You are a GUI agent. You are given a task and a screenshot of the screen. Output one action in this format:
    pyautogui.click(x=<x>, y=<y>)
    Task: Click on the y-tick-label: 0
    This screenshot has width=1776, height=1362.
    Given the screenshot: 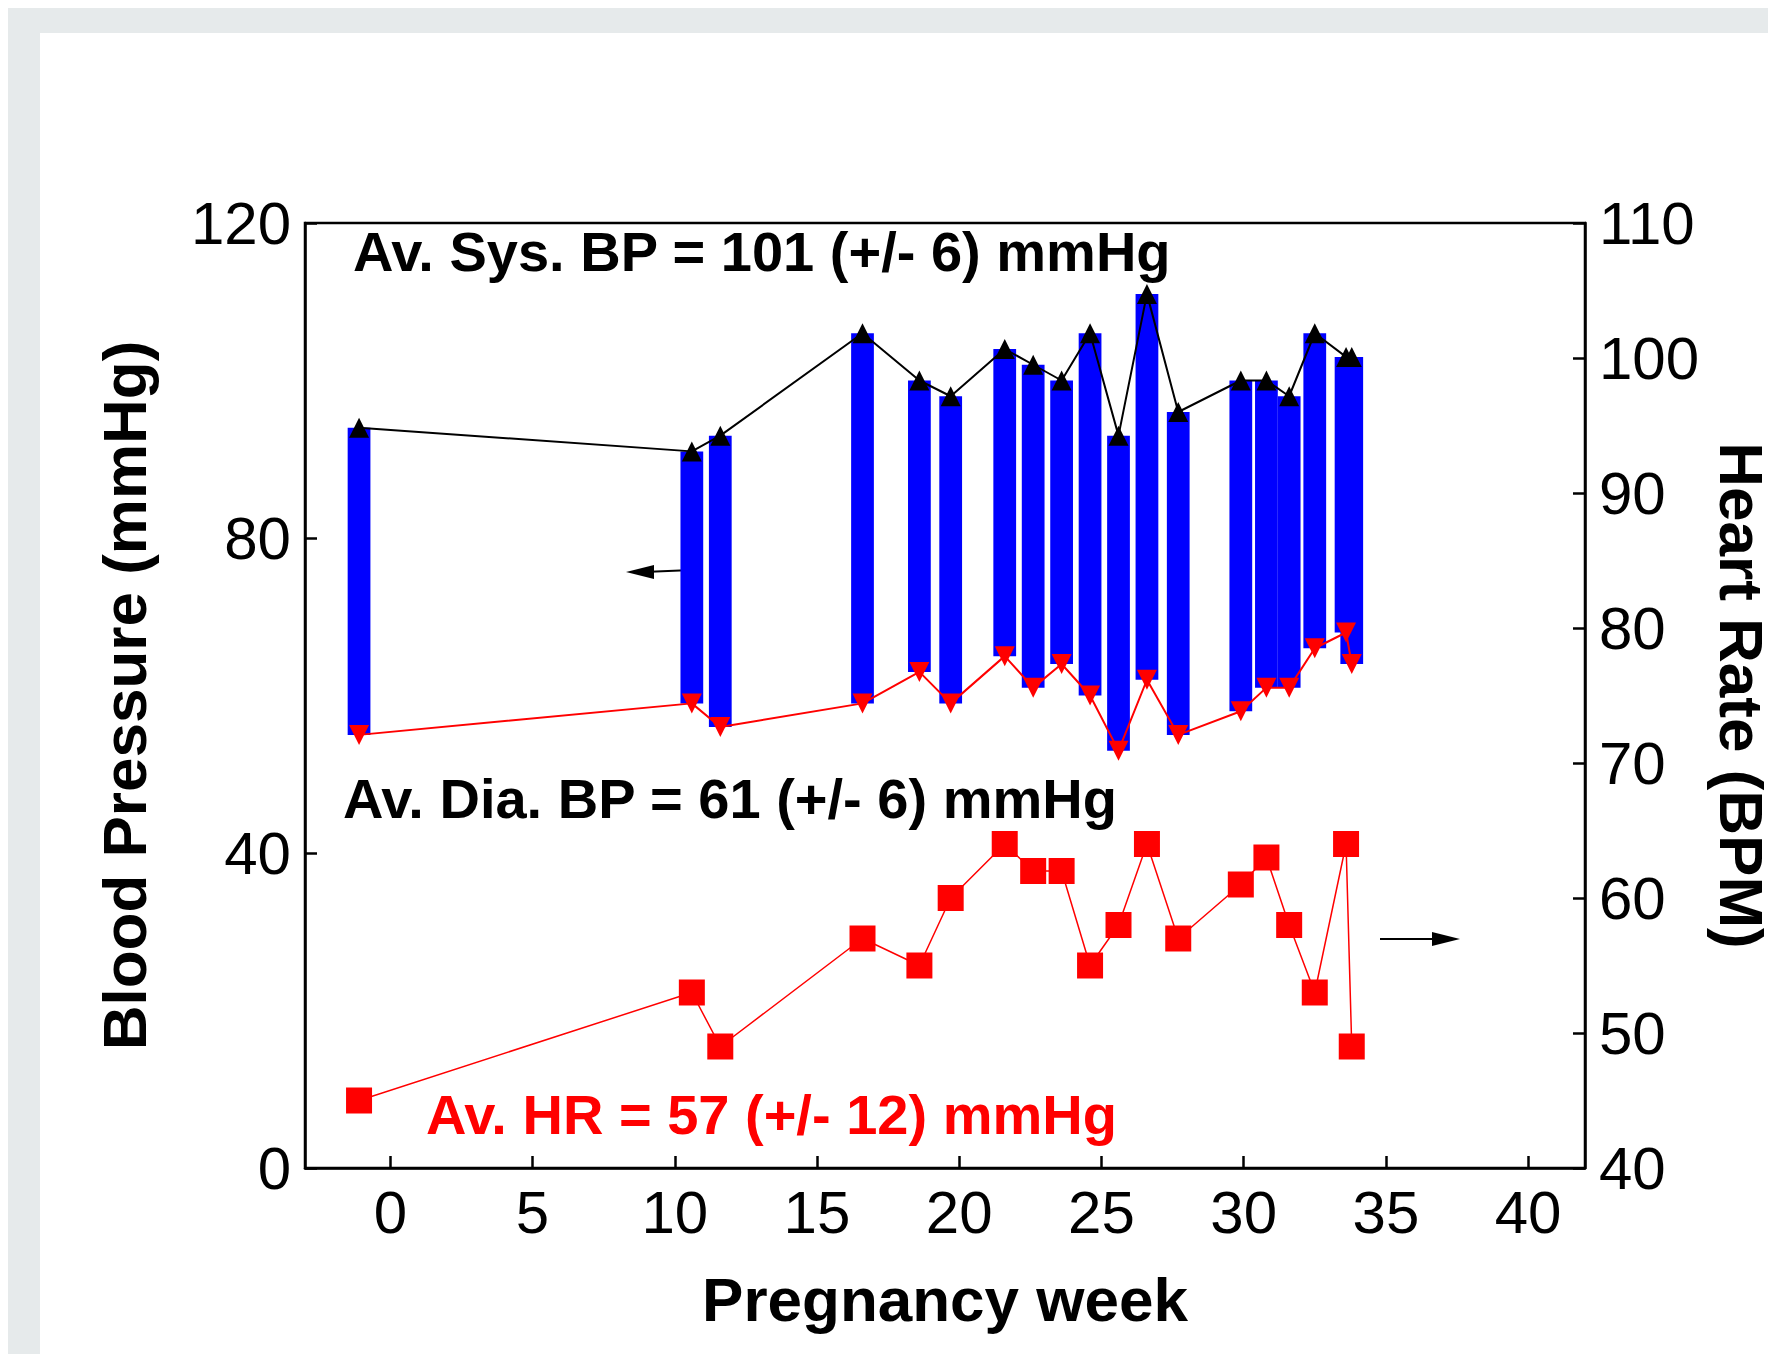 What is the action you would take?
    pyautogui.click(x=274, y=1168)
    